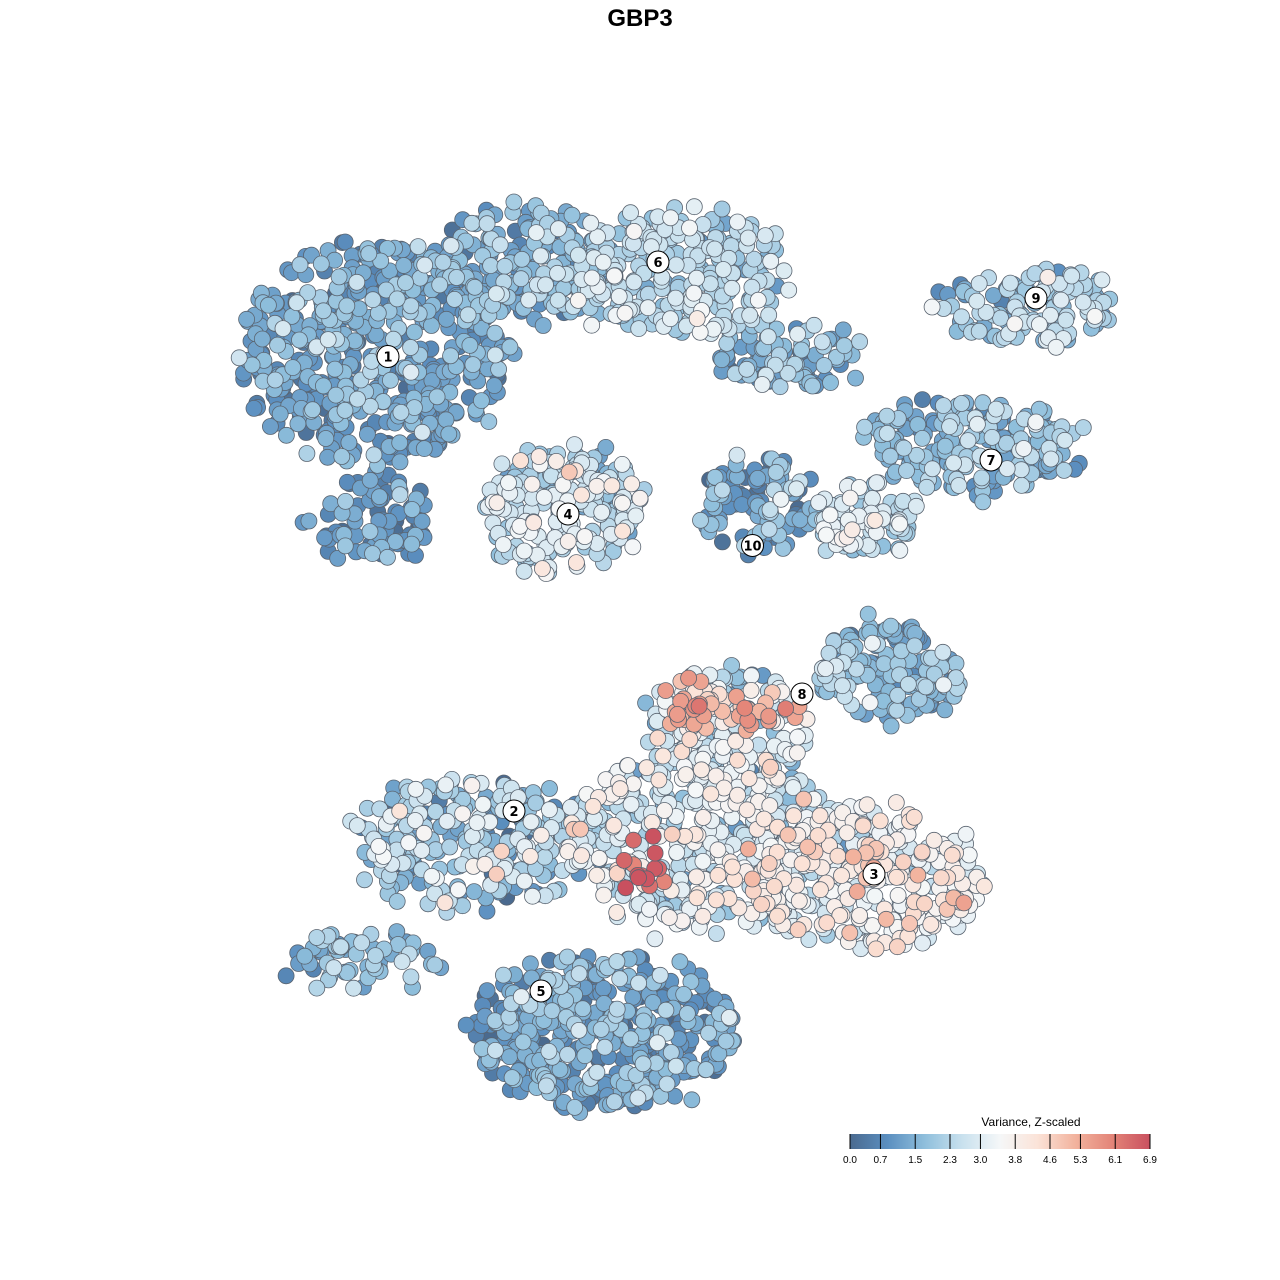  I want to click on legend-tick-label: 4.6, so click(1050, 1160).